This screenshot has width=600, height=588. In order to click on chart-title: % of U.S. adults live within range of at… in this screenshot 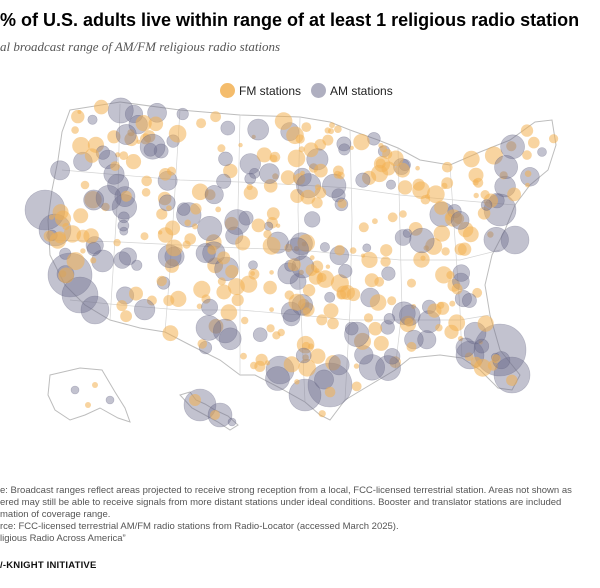, I will do `click(290, 20)`.